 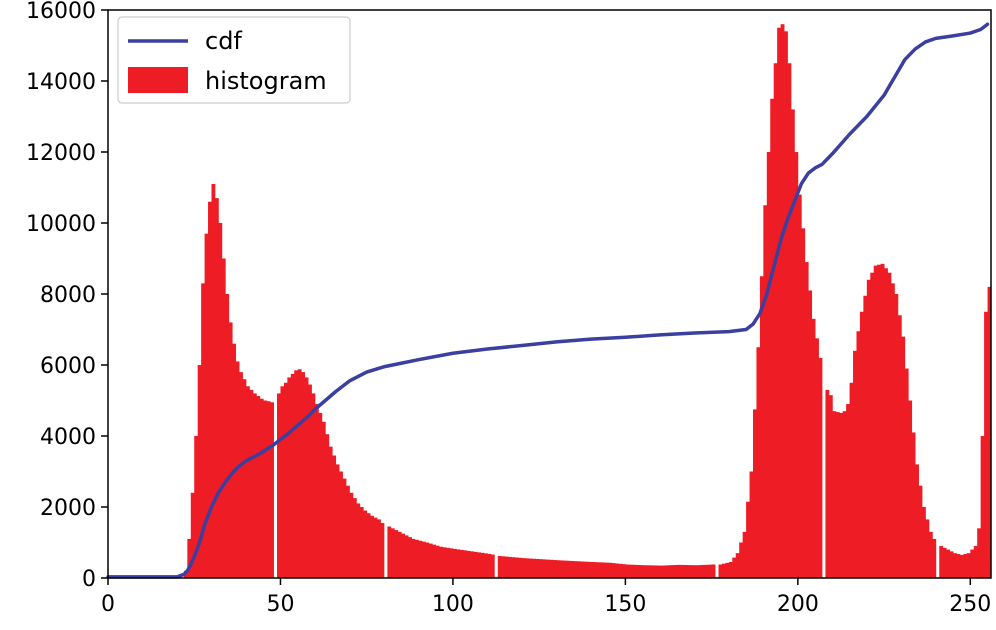 What do you see at coordinates (108, 604) in the screenshot?
I see `x-tick-label: 0` at bounding box center [108, 604].